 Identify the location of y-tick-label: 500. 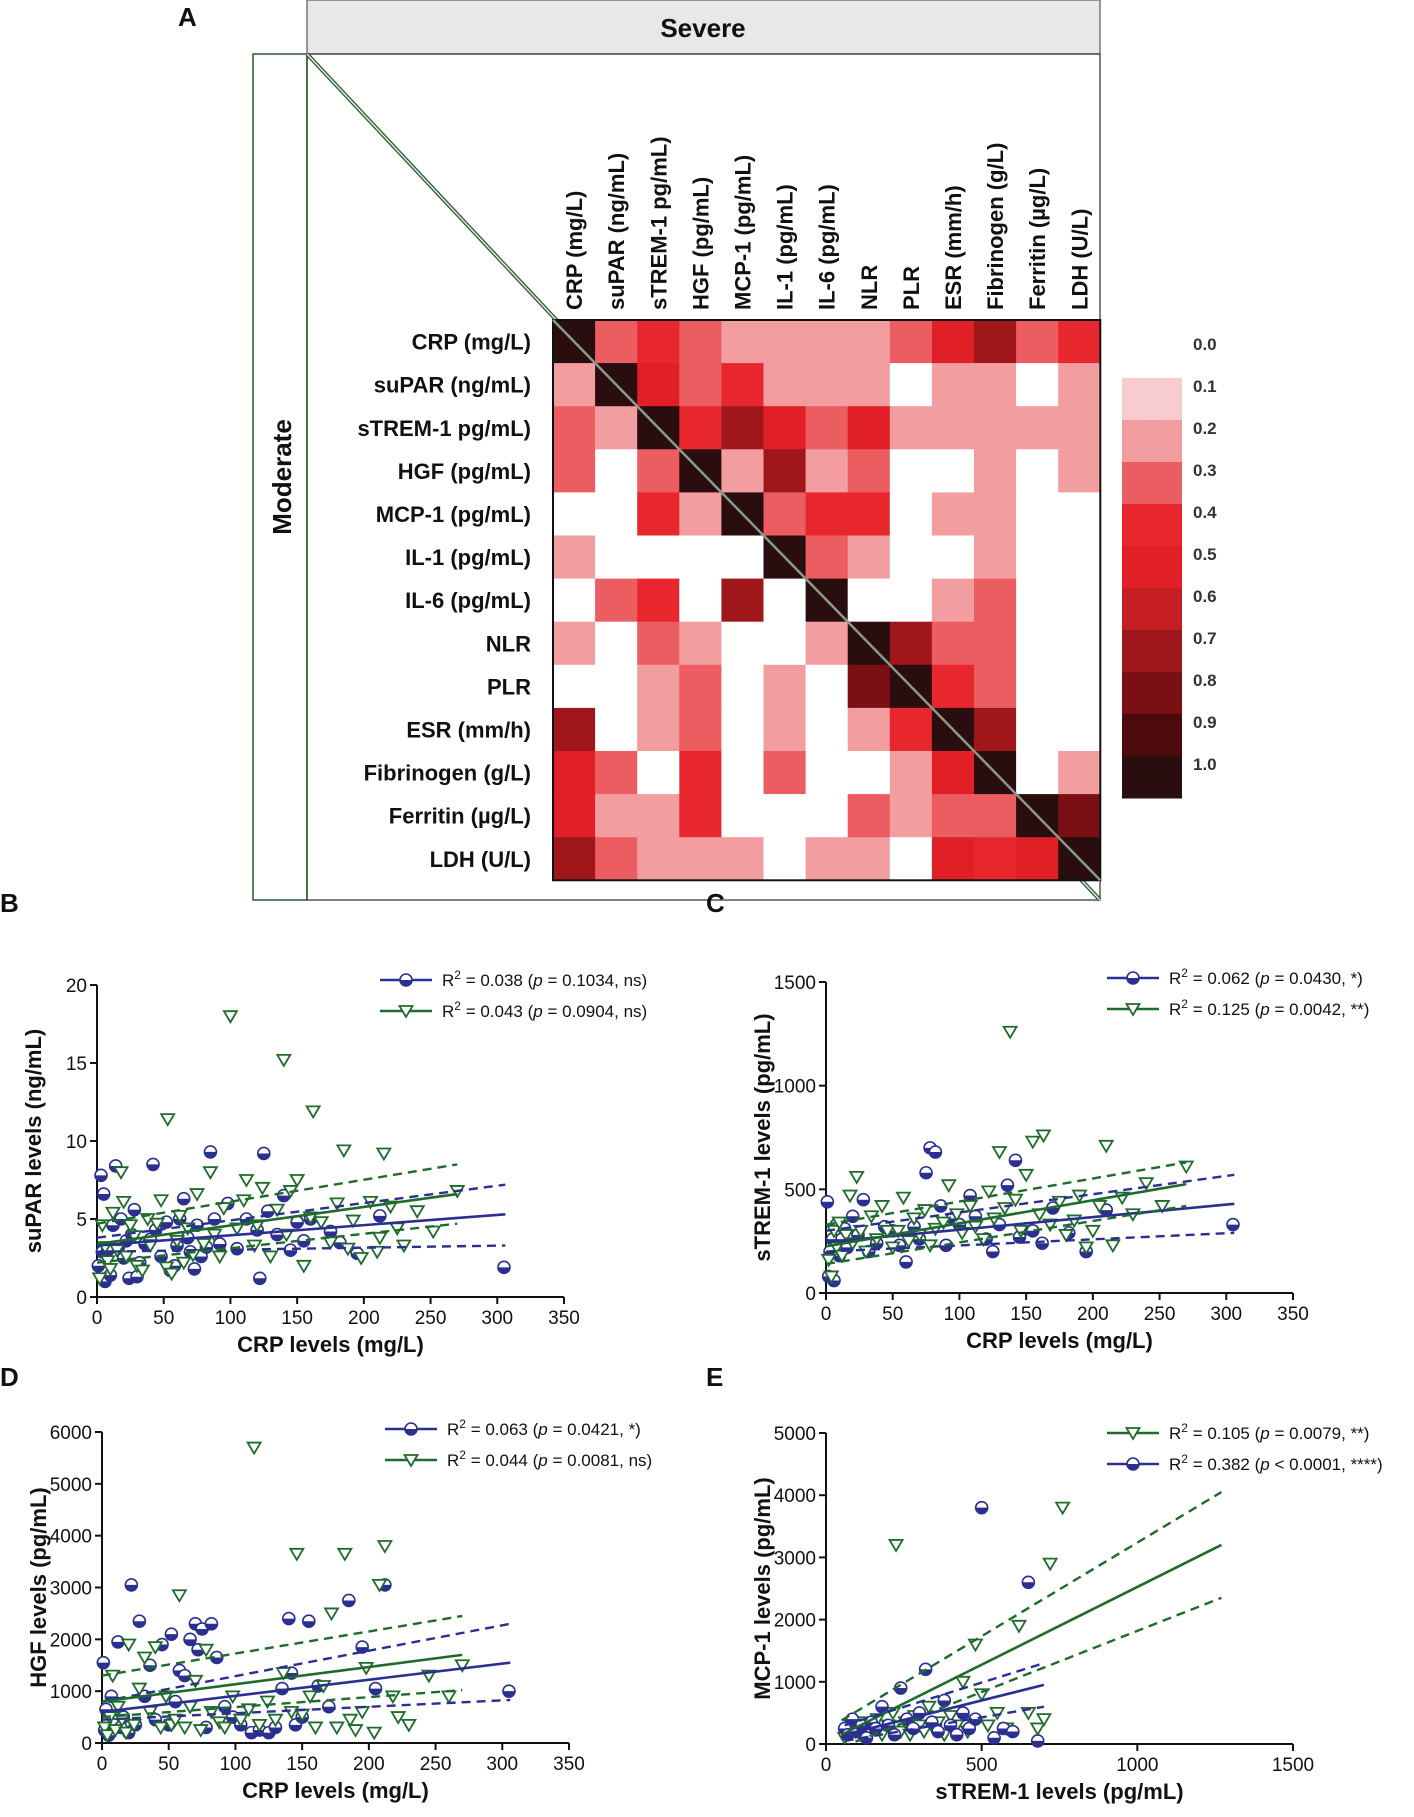
(800, 1190).